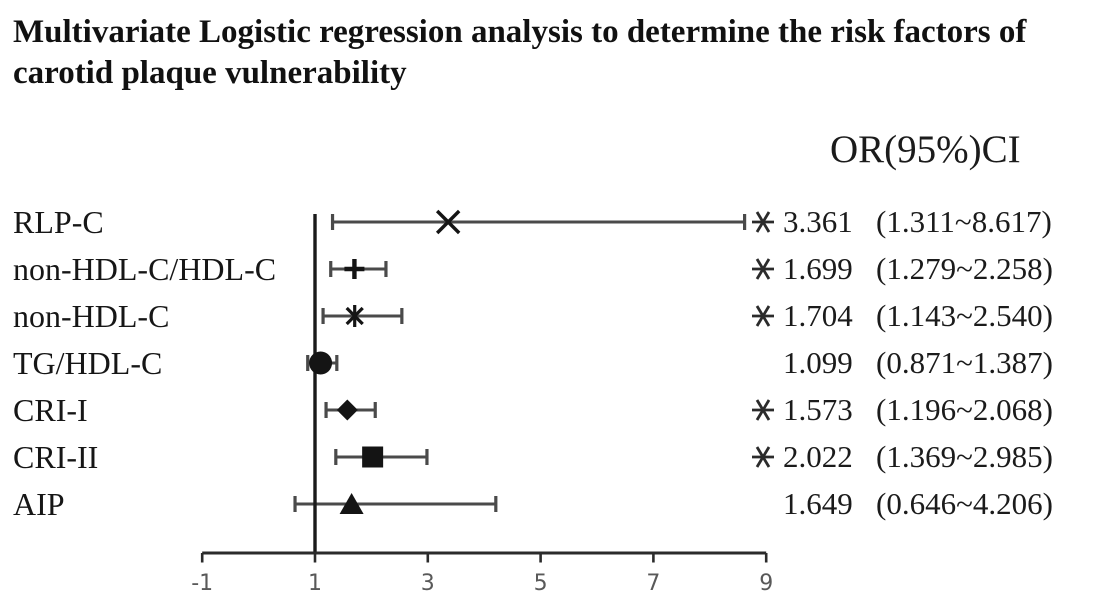  Describe the element at coordinates (448, 222) in the screenshot. I see `marker-x` at that location.